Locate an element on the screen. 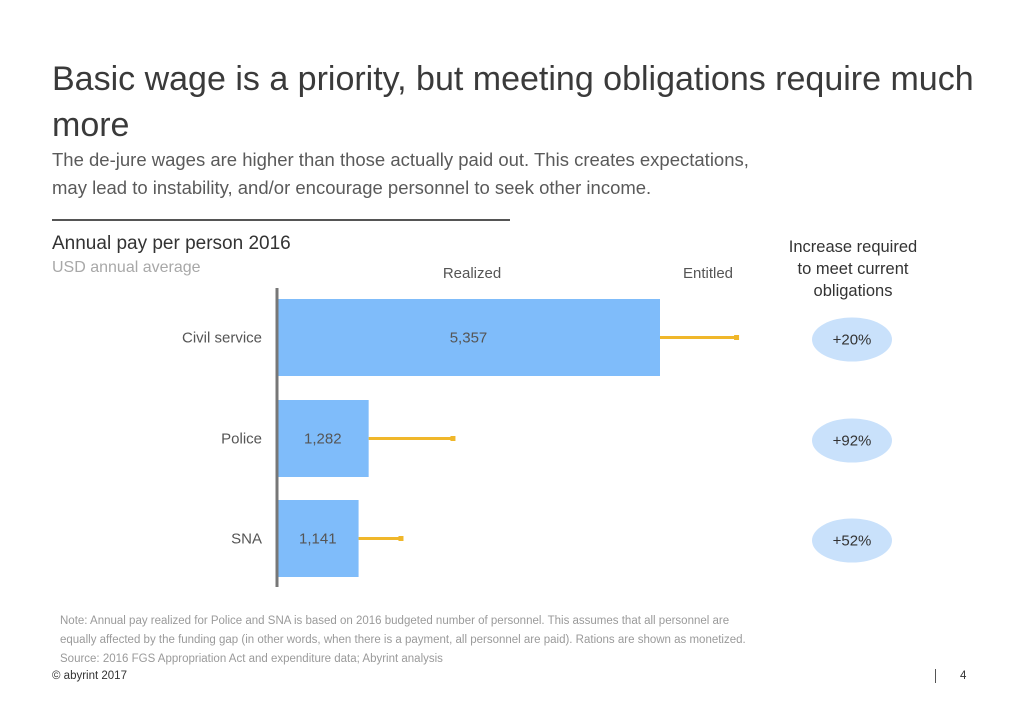 This screenshot has height=709, width=1024. header-realized: Realized is located at coordinates (472, 273).